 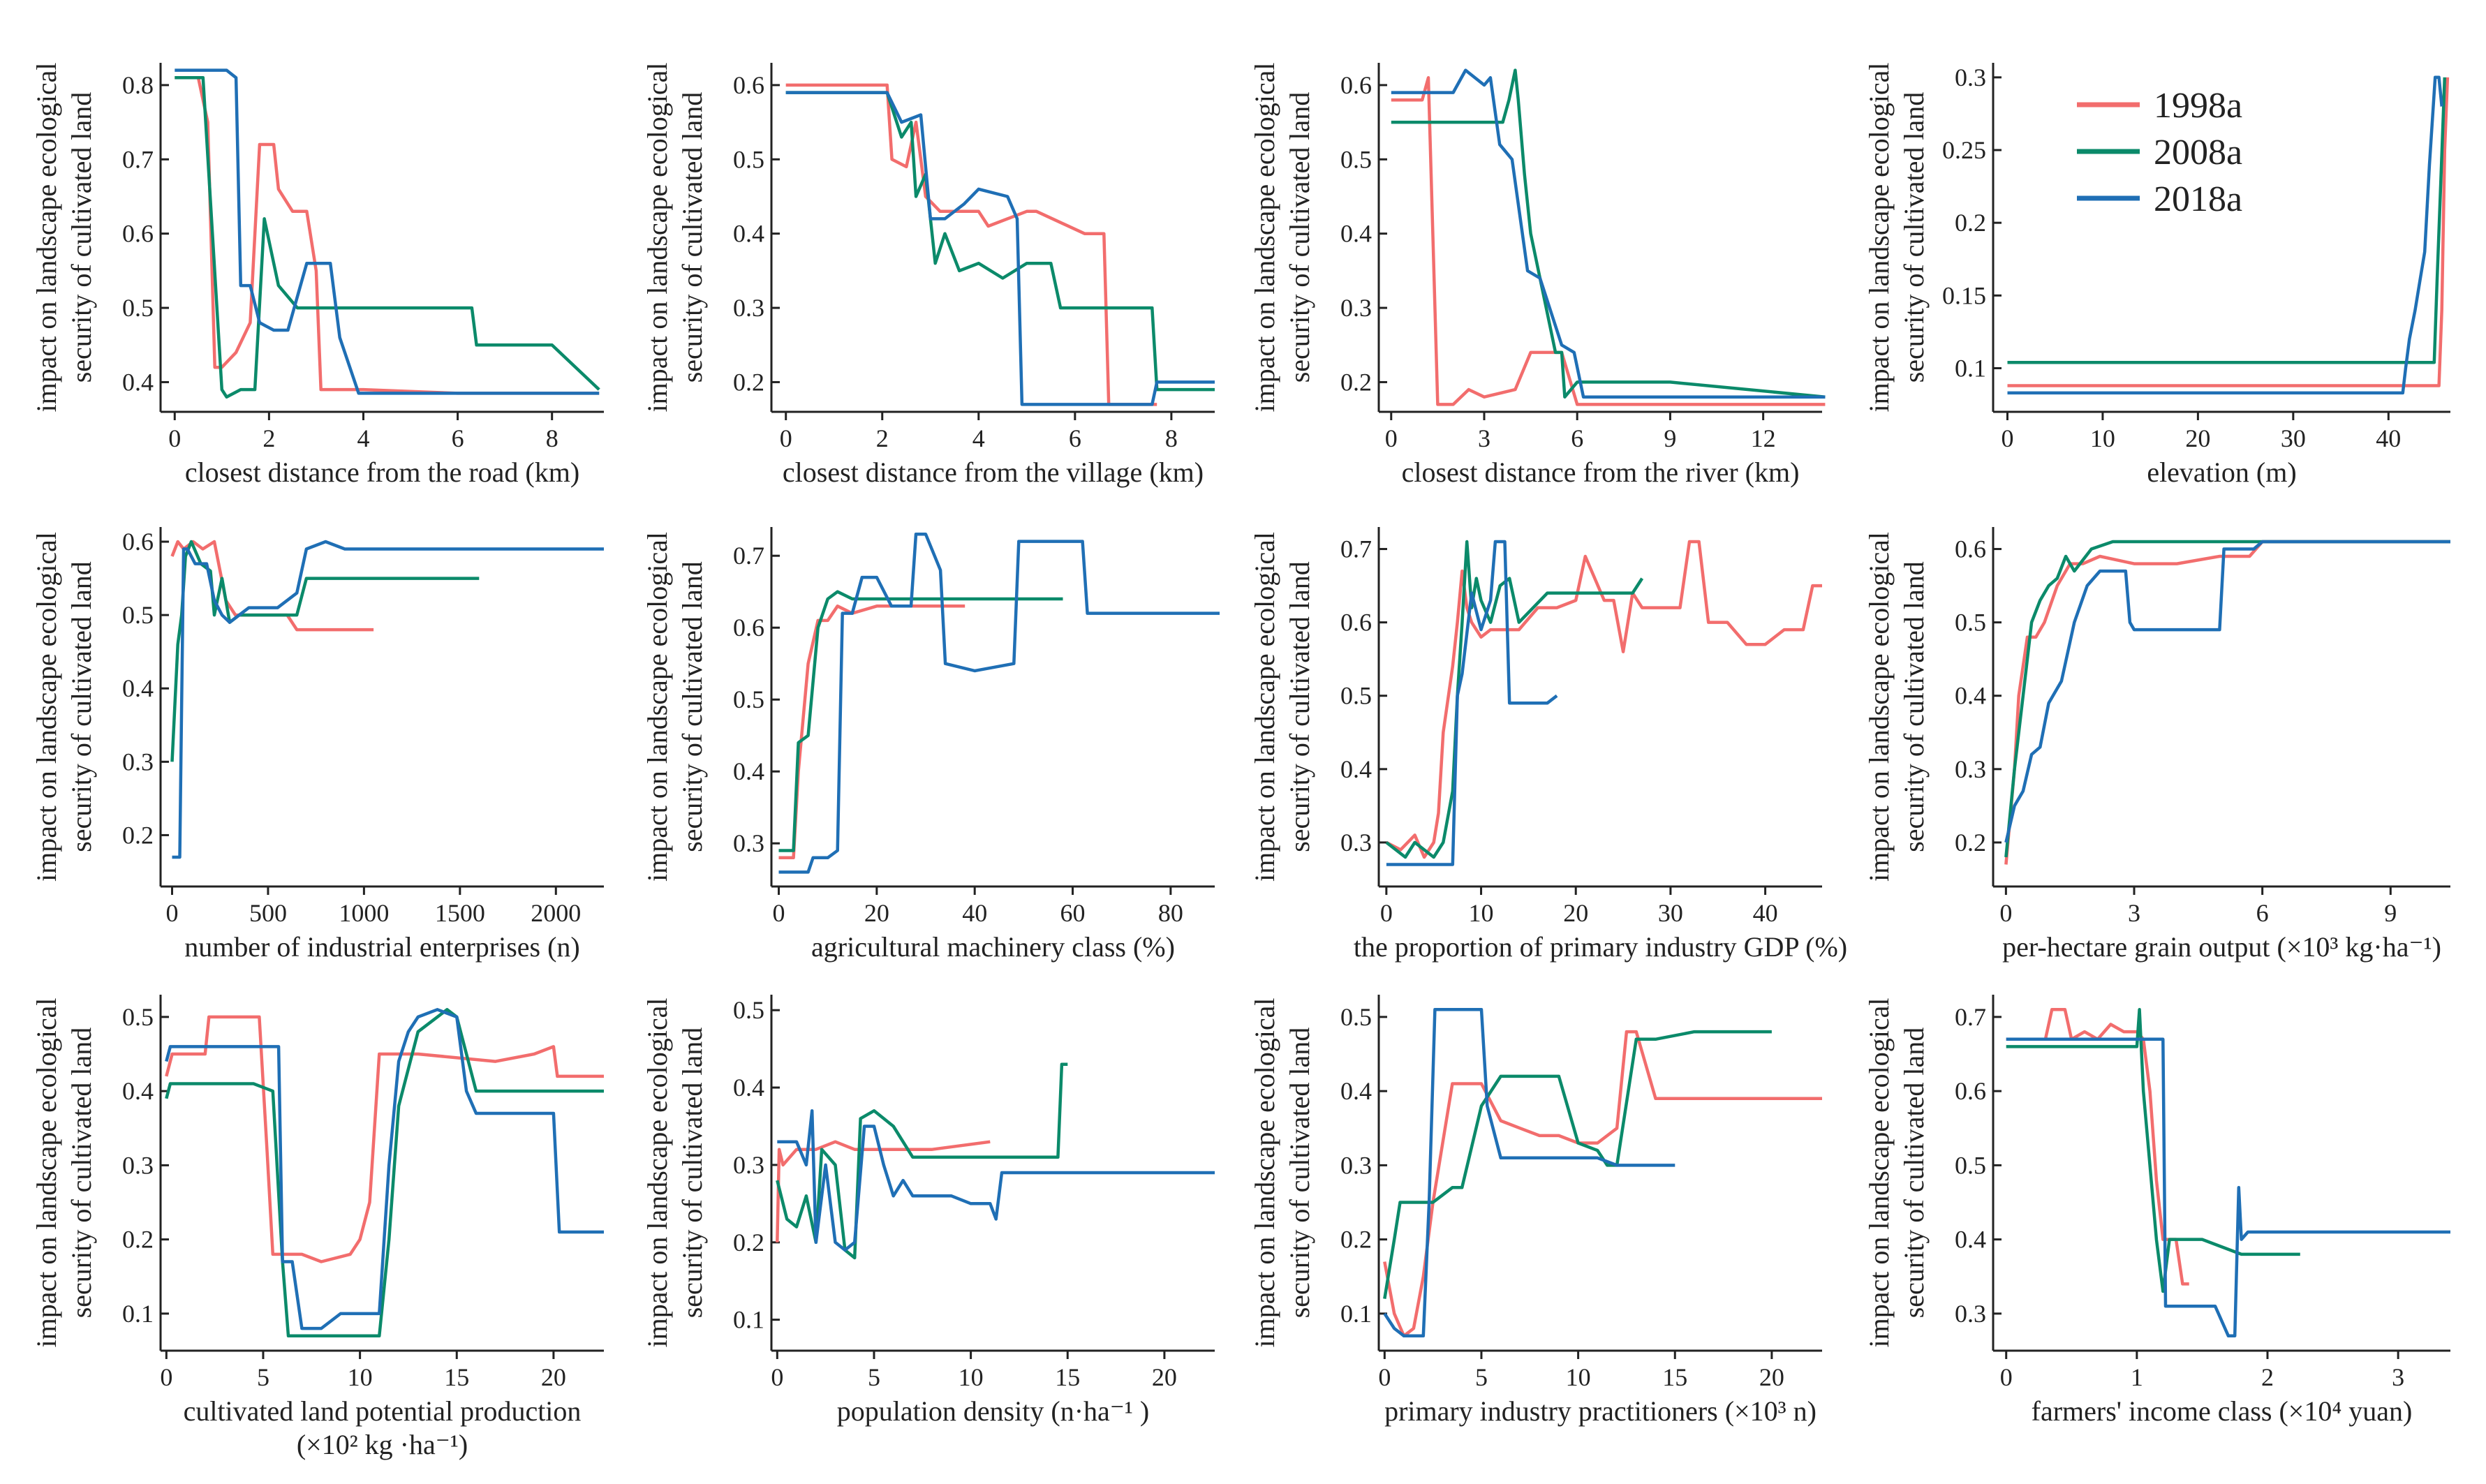 What do you see at coordinates (268, 913) in the screenshot?
I see `x-tick-label: 500` at bounding box center [268, 913].